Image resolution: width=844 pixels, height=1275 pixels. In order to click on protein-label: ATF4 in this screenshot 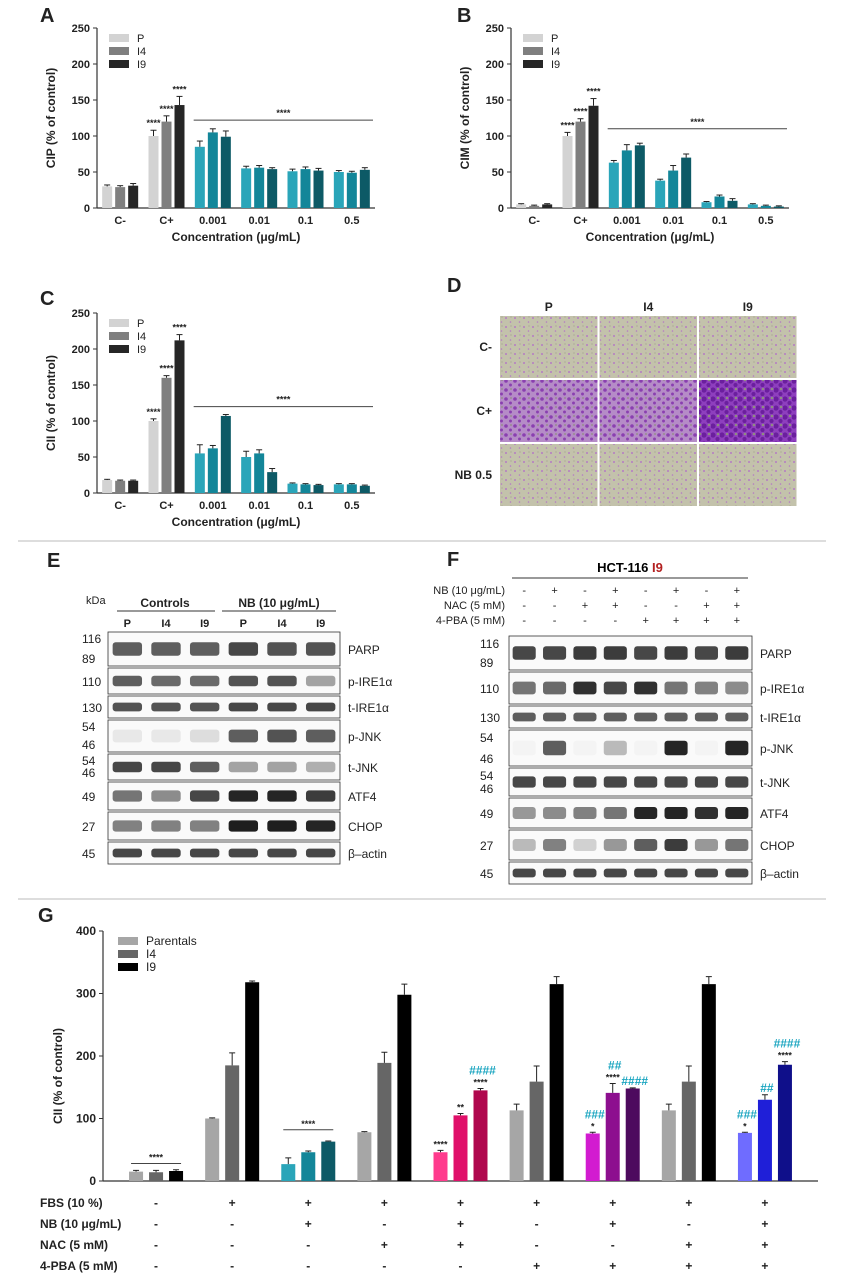, I will do `click(362, 797)`.